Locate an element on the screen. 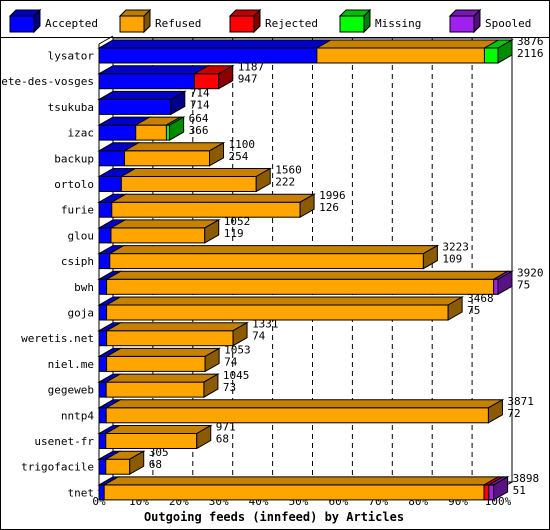  legend-item-accepted: Accepted is located at coordinates (53, 21).